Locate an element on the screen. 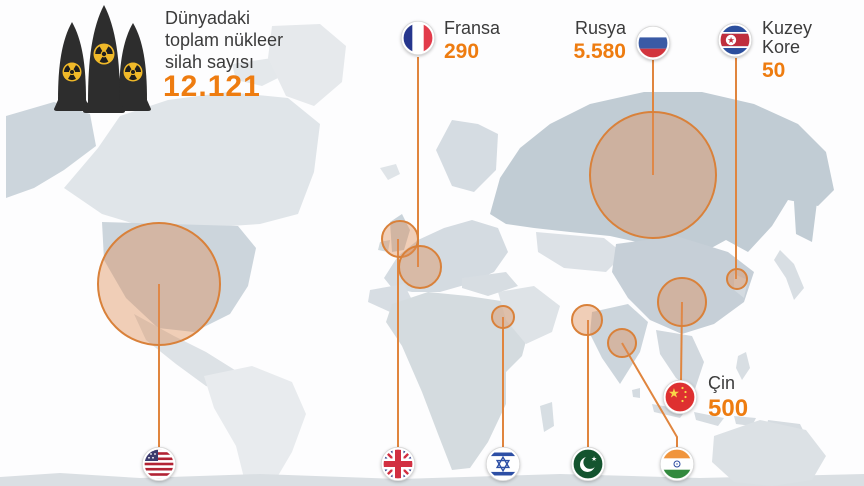 The height and width of the screenshot is (486, 864). land-scandinavia is located at coordinates (467, 156).